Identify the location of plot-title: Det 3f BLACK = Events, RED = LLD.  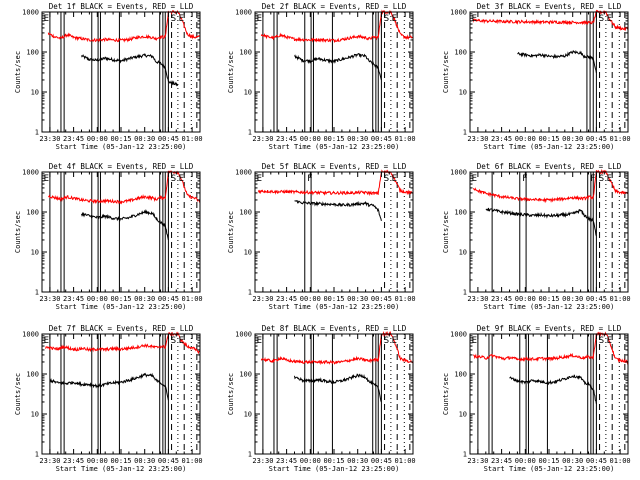
(549, 6).